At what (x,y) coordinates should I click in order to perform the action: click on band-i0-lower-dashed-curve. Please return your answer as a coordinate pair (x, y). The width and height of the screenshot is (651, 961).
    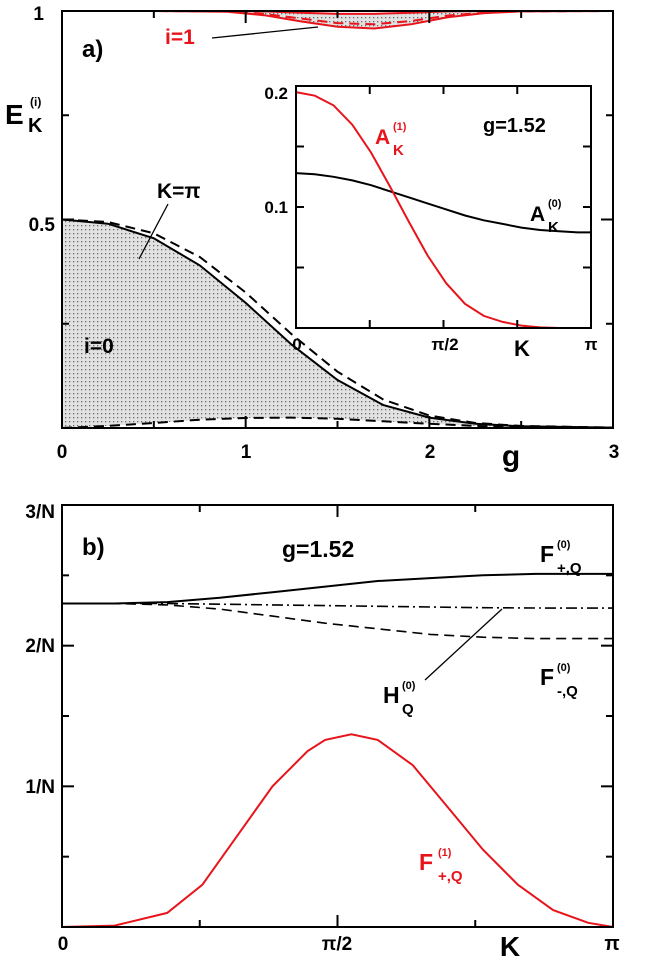
    Looking at the image, I should click on (337, 422).